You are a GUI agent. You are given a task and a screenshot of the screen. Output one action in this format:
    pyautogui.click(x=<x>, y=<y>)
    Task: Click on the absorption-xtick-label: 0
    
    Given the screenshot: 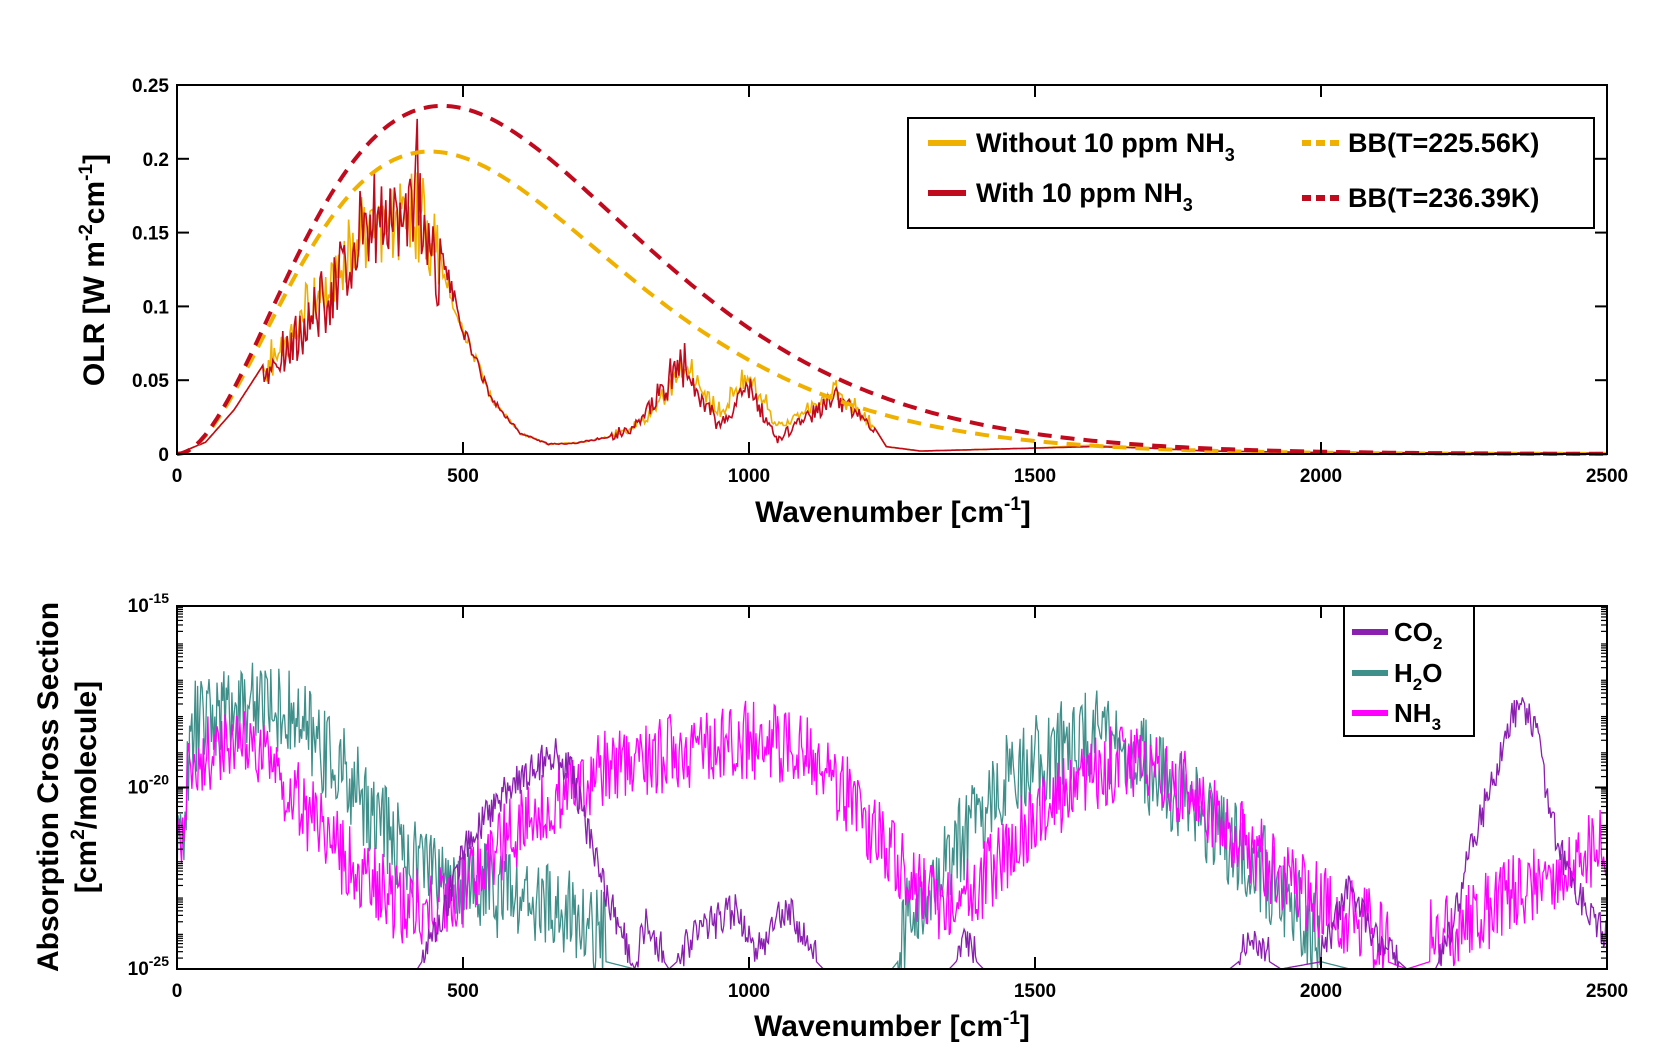 What is the action you would take?
    pyautogui.click(x=177, y=991)
    